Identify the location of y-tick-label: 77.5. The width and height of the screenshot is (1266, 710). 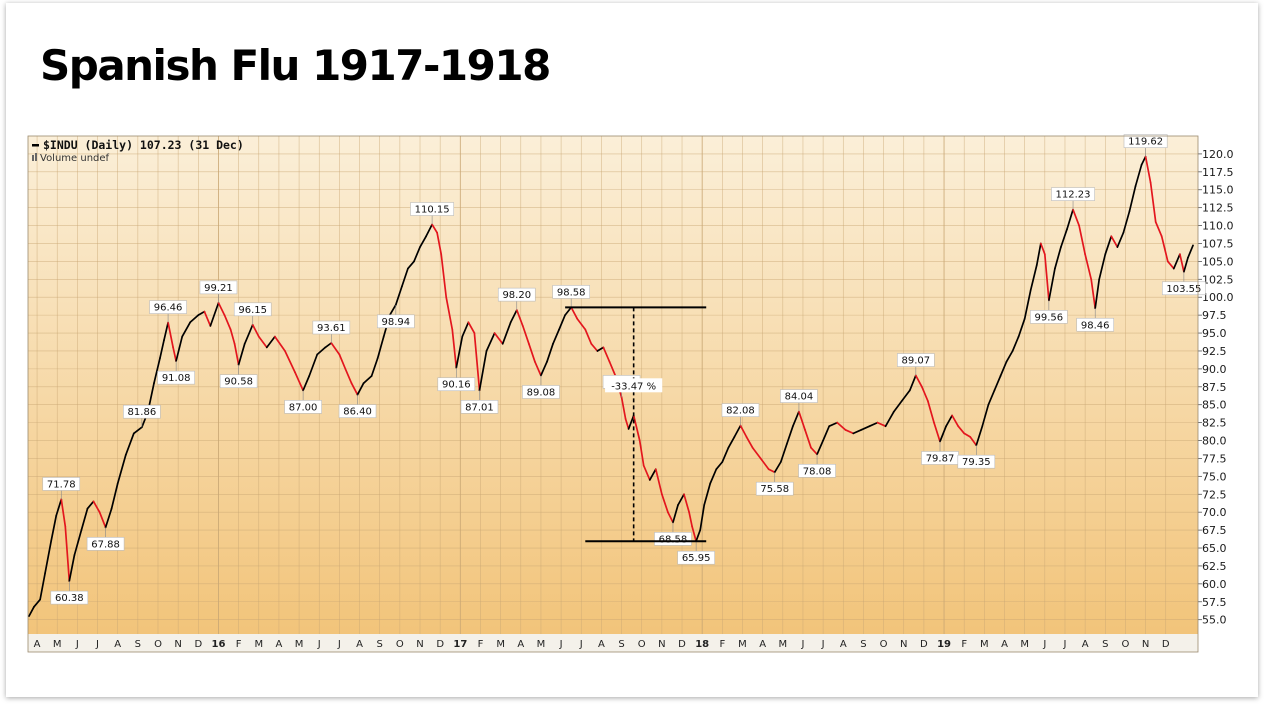
(1214, 458).